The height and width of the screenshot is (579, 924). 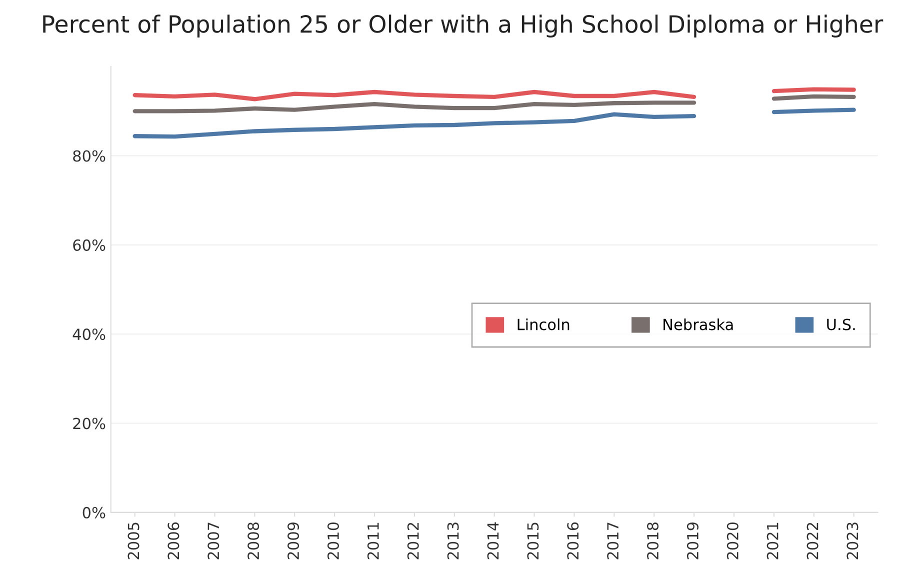 I want to click on y-tick-label: 80%, so click(x=89, y=156).